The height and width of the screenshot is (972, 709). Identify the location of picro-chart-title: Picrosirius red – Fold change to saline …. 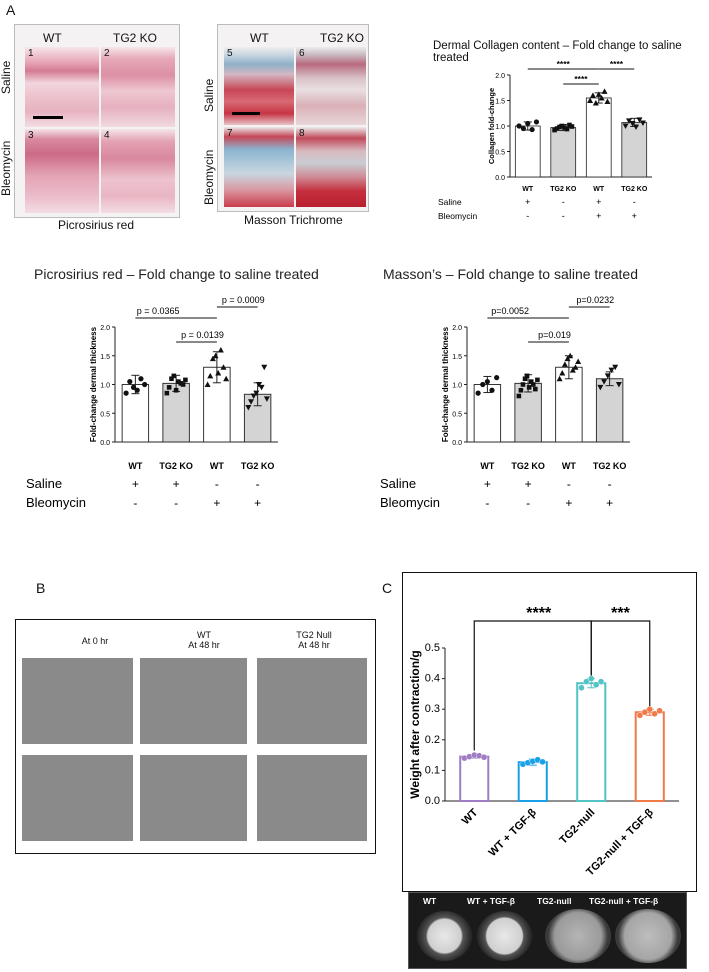
(176, 274).